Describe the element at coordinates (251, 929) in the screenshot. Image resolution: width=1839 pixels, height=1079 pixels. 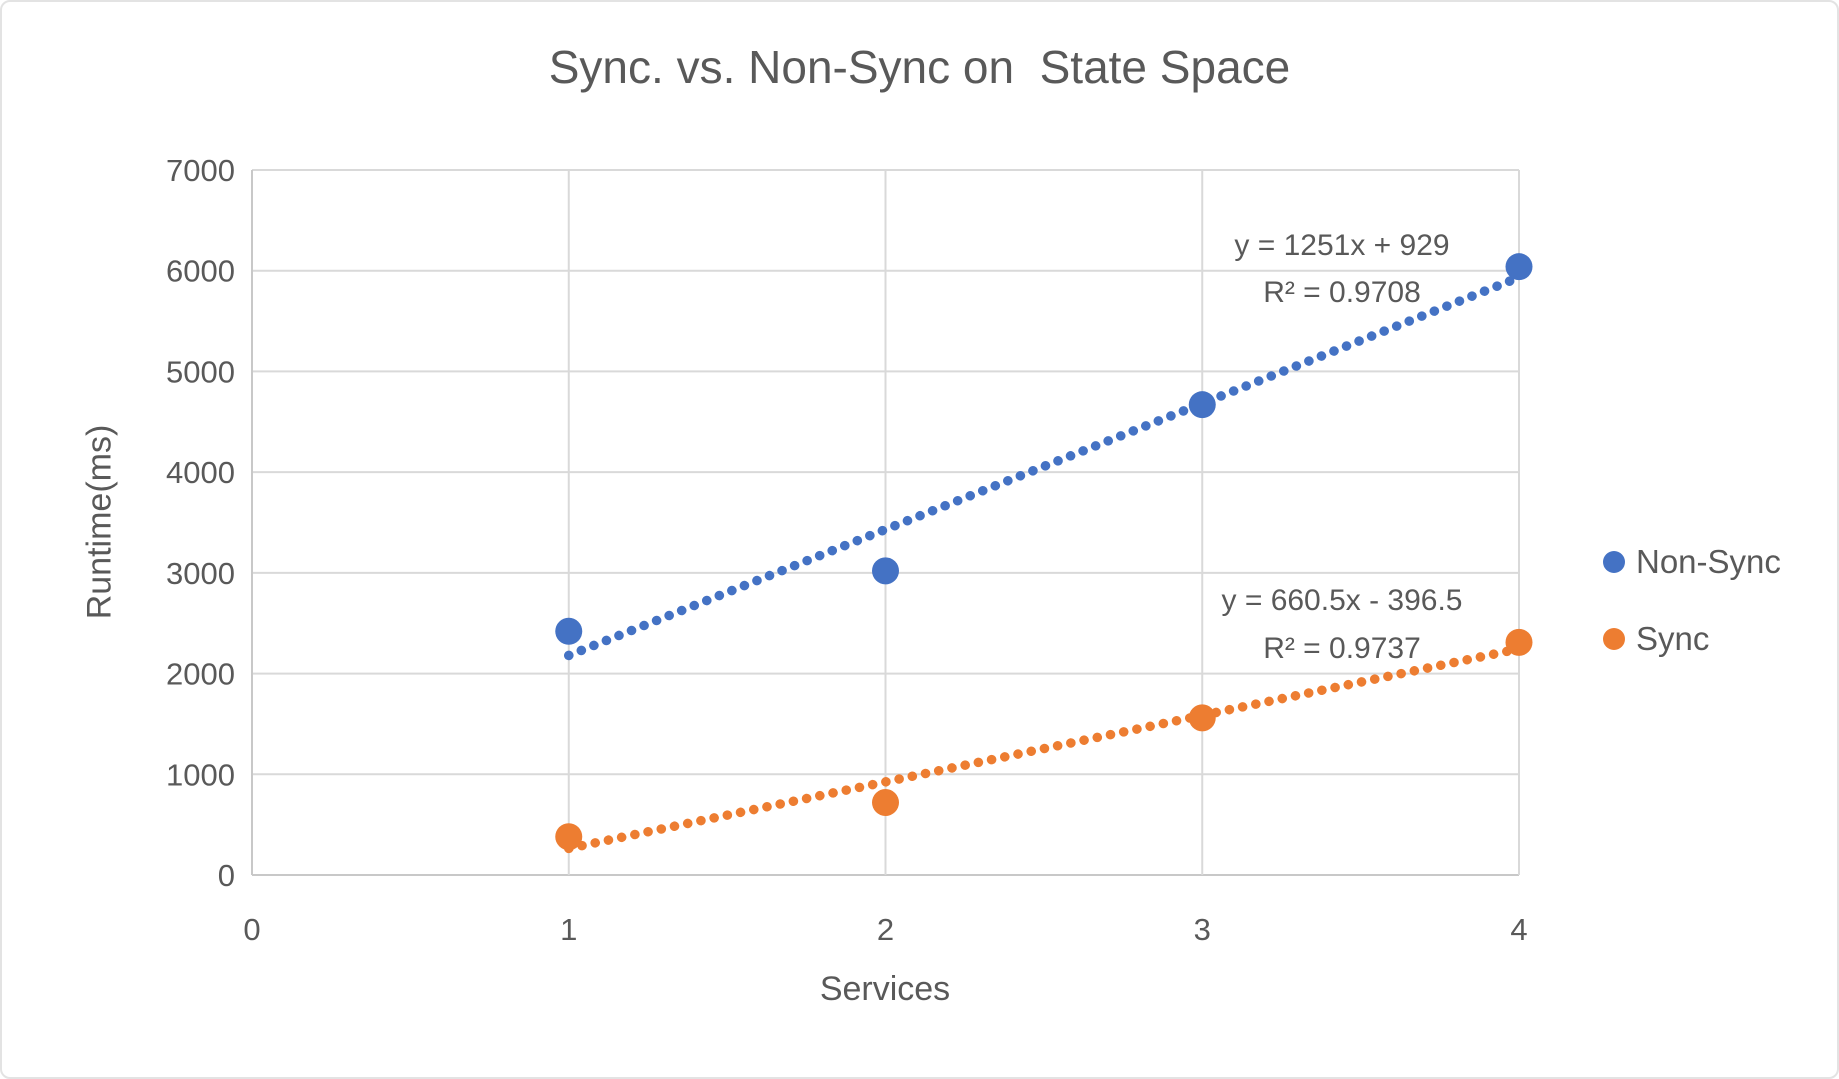
I see `x-tick-label: 0` at that location.